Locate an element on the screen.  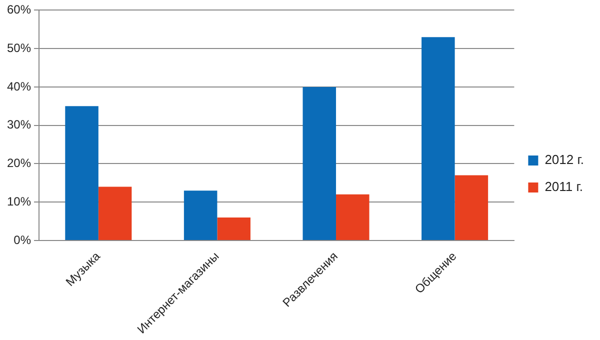
y-tick-label: 10% is located at coordinates (19, 201).